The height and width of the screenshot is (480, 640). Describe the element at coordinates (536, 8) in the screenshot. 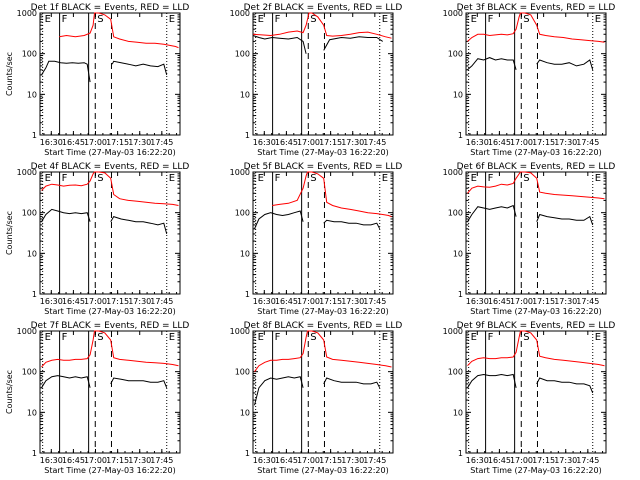

I see `chart-title: Det 3f BLACK = Events, RED = LLD` at that location.